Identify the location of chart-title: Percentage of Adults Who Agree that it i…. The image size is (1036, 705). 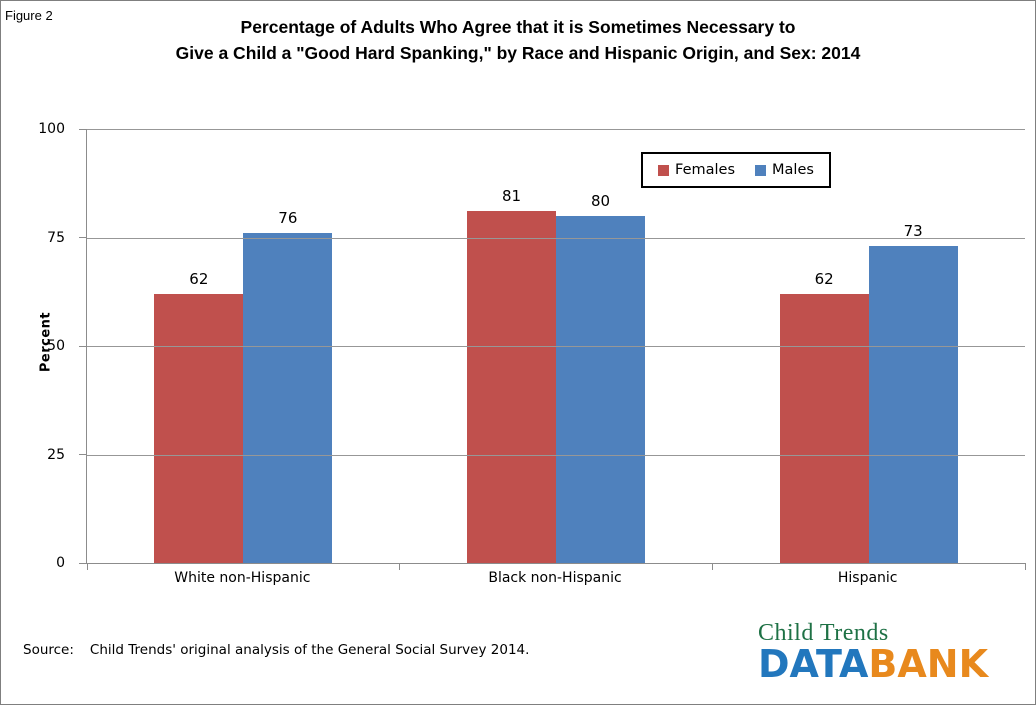
(518, 40).